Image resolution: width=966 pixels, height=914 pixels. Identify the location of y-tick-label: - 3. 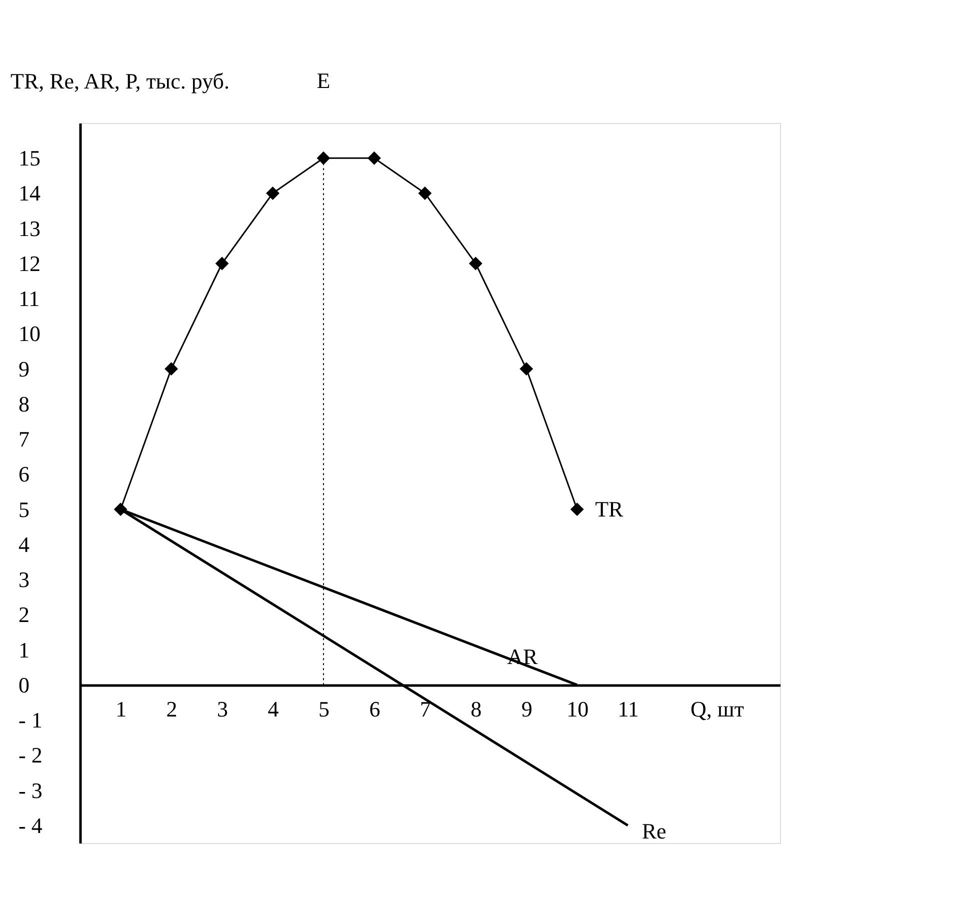
(30, 790).